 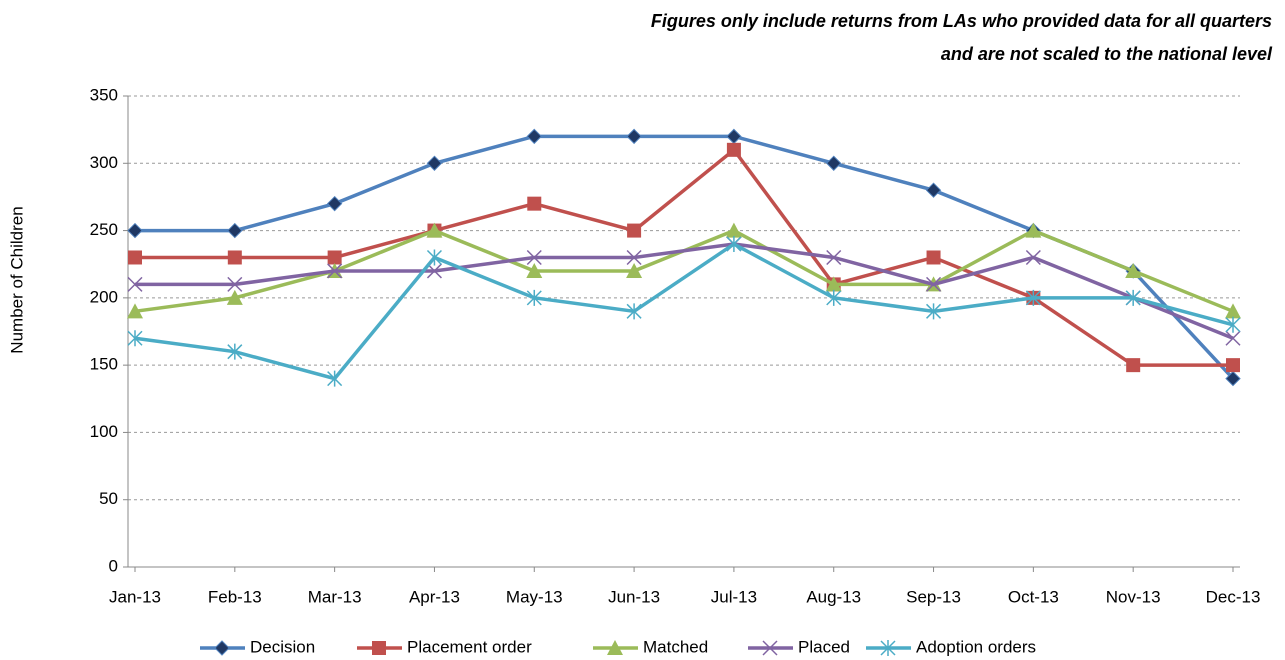 What do you see at coordinates (933, 596) in the screenshot?
I see `x-tick-label: Sep-13` at bounding box center [933, 596].